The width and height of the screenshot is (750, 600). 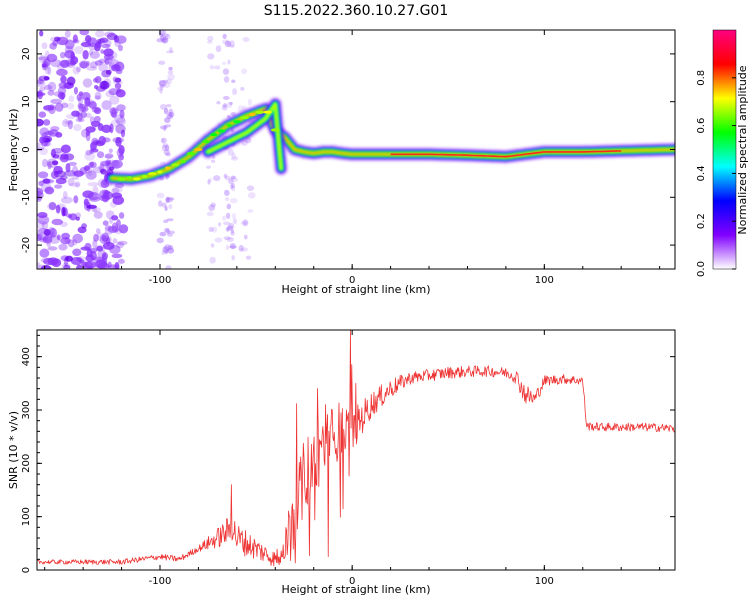 What do you see at coordinates (355, 589) in the screenshot?
I see `snr-x-label: Height of straight line (km)` at bounding box center [355, 589].